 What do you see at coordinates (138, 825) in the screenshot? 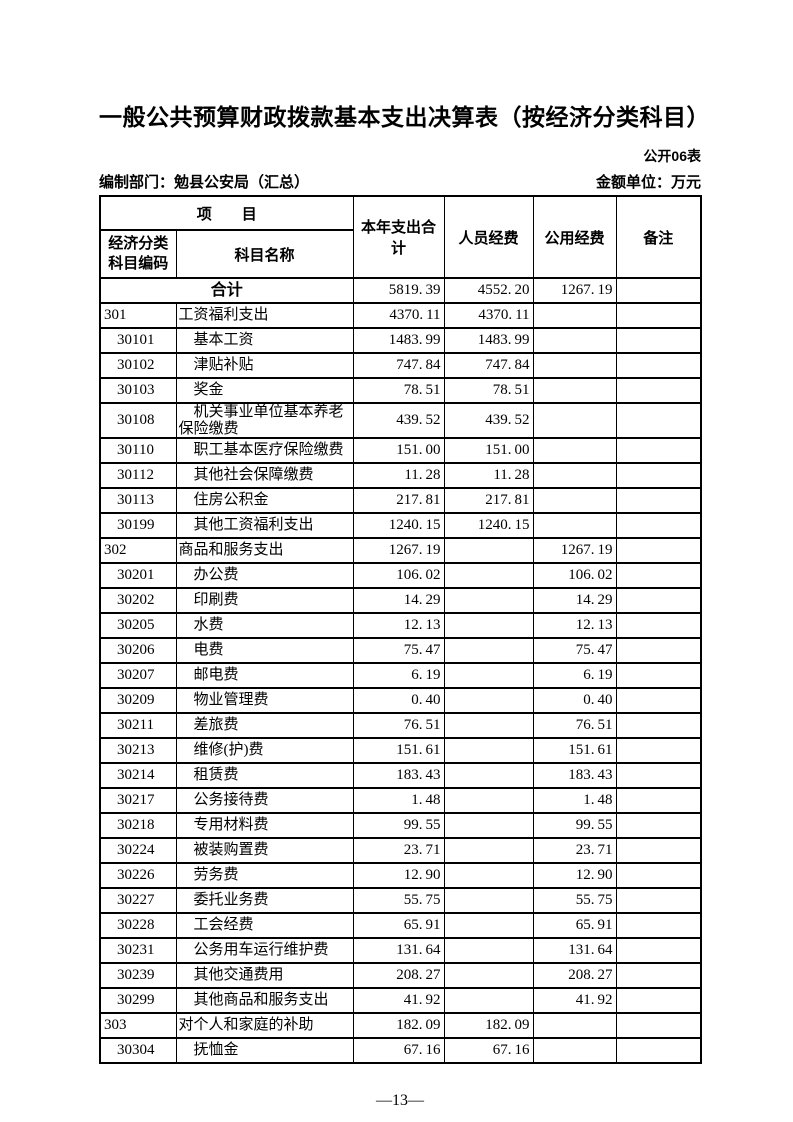
I see `code-cell: 30218` at bounding box center [138, 825].